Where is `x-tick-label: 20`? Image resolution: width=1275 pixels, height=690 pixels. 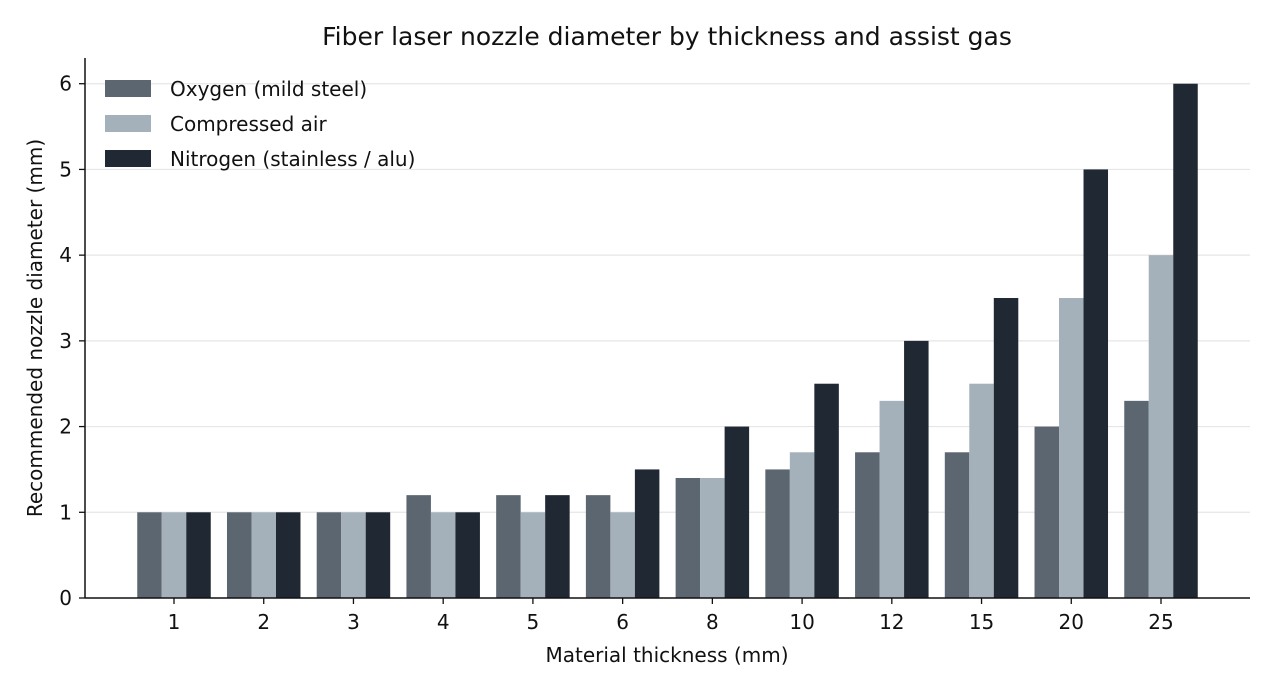 x-tick-label: 20 is located at coordinates (1071, 622).